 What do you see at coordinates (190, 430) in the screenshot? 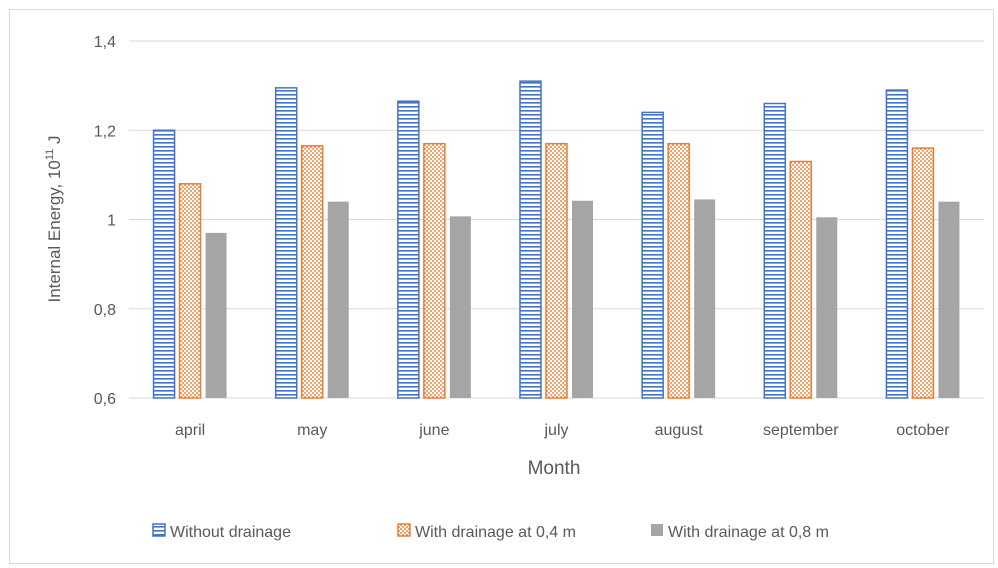
I see `x-tick-label: april` at bounding box center [190, 430].